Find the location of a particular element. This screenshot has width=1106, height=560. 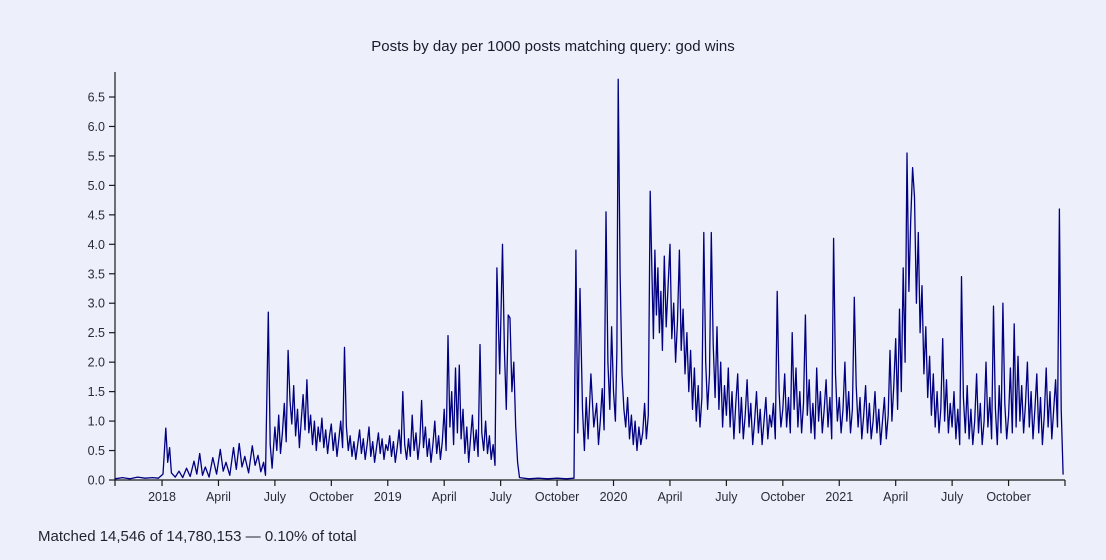

y-tick-label: 4.5 is located at coordinates (96, 215).